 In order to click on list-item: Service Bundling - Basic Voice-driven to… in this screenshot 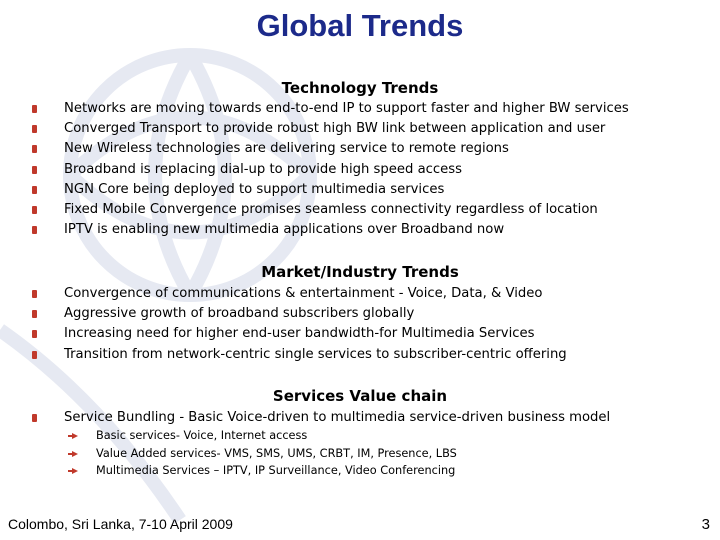, I will do `click(320, 418)`.